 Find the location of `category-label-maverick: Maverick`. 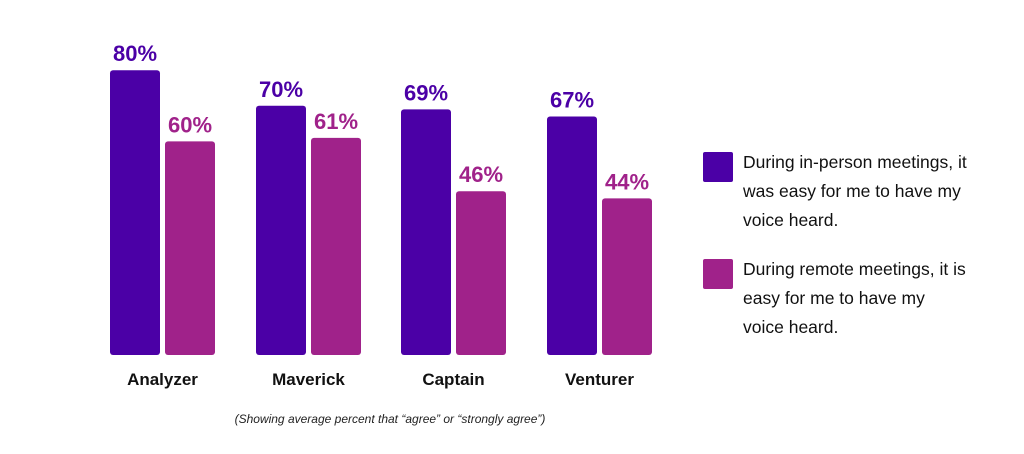

category-label-maverick: Maverick is located at coordinates (308, 379).